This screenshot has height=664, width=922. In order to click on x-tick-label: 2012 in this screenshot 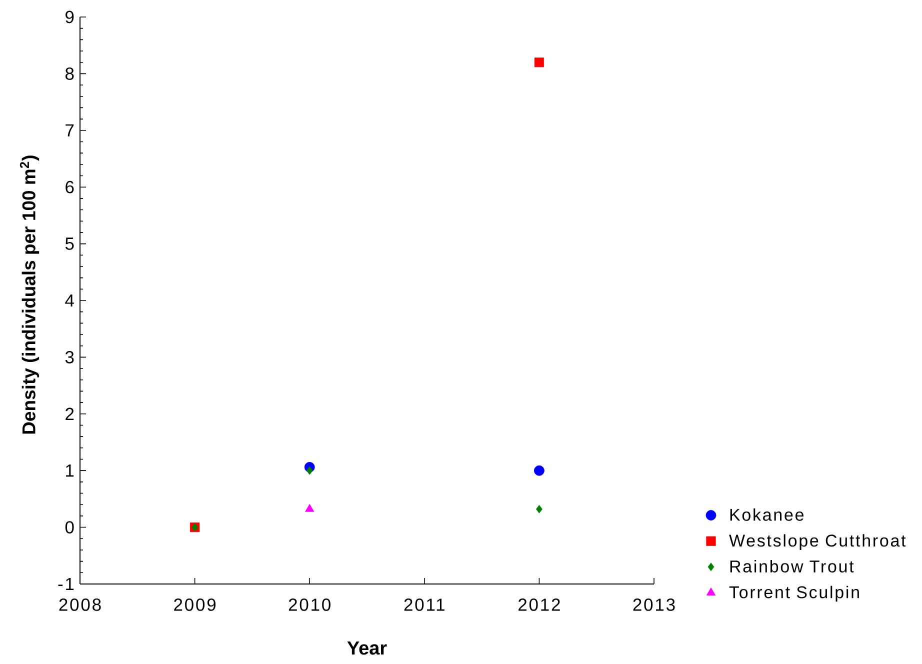, I will do `click(539, 604)`.